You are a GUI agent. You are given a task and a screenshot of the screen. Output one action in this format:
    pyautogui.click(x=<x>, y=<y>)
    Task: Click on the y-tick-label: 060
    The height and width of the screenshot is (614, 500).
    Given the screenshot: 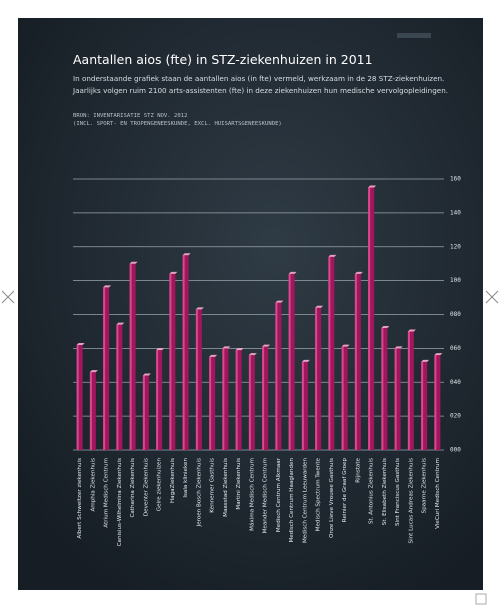 What is the action you would take?
    pyautogui.click(x=455, y=348)
    